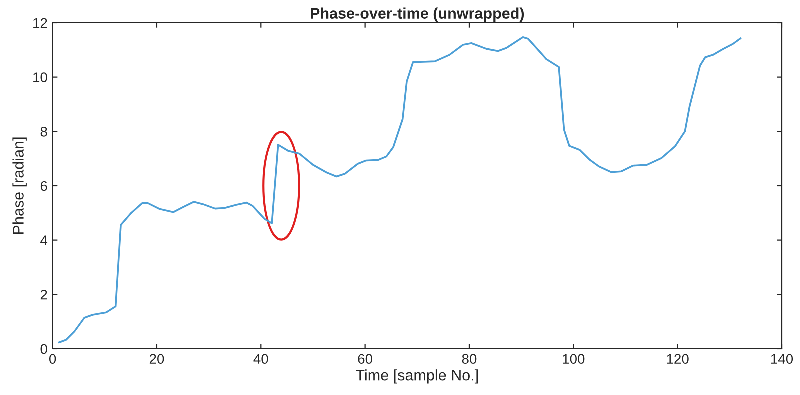 The image size is (800, 395). Describe the element at coordinates (417, 377) in the screenshot. I see `x-axis-title: Time [sample No.]` at that location.